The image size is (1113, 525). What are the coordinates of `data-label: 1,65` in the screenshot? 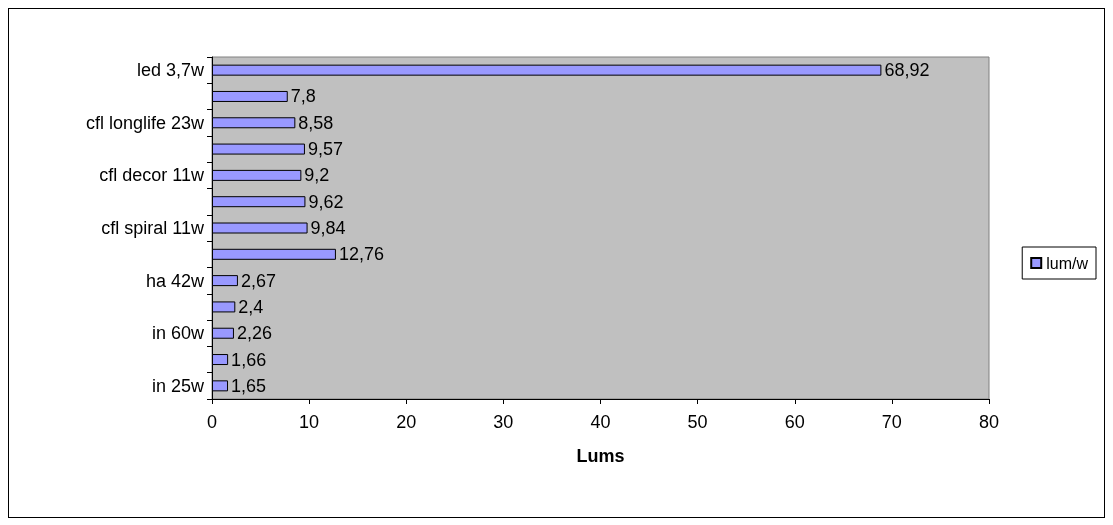 It's located at (249, 385).